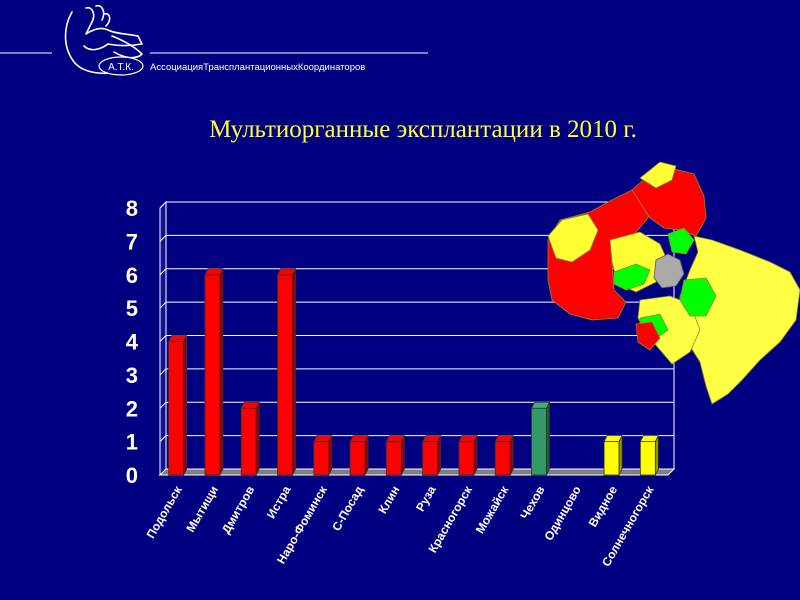  What do you see at coordinates (423, 129) in the screenshot?
I see `chart-title: Мультиорганные эксплантации в 2010 г.` at bounding box center [423, 129].